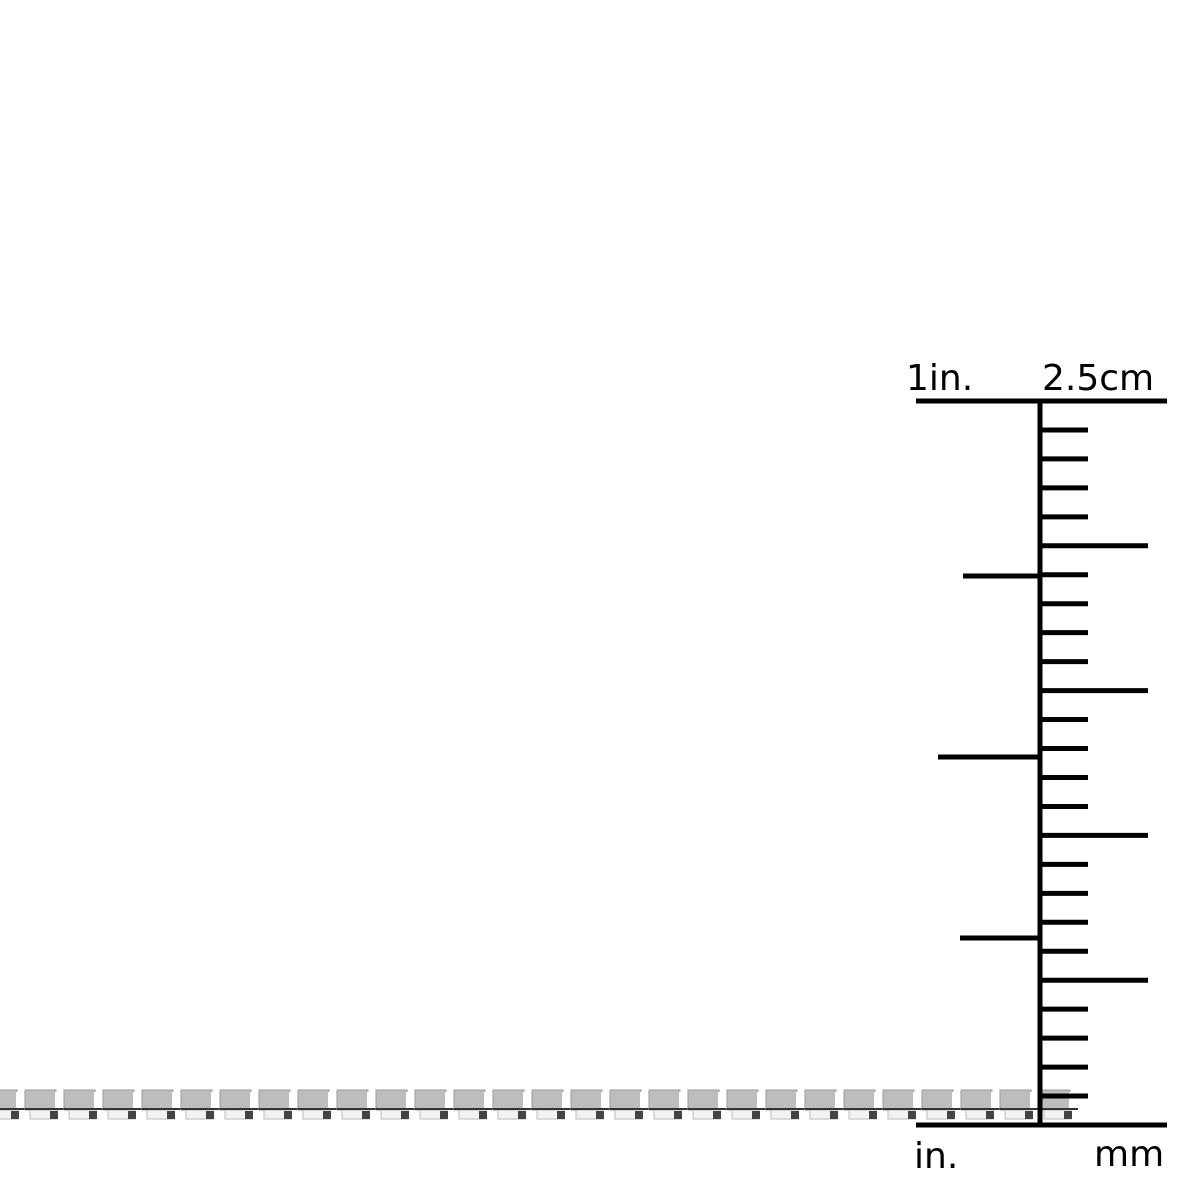 This screenshot has height=1200, width=1200. Describe the element at coordinates (1041, 763) in the screenshot. I see `scale-ruler` at that location.